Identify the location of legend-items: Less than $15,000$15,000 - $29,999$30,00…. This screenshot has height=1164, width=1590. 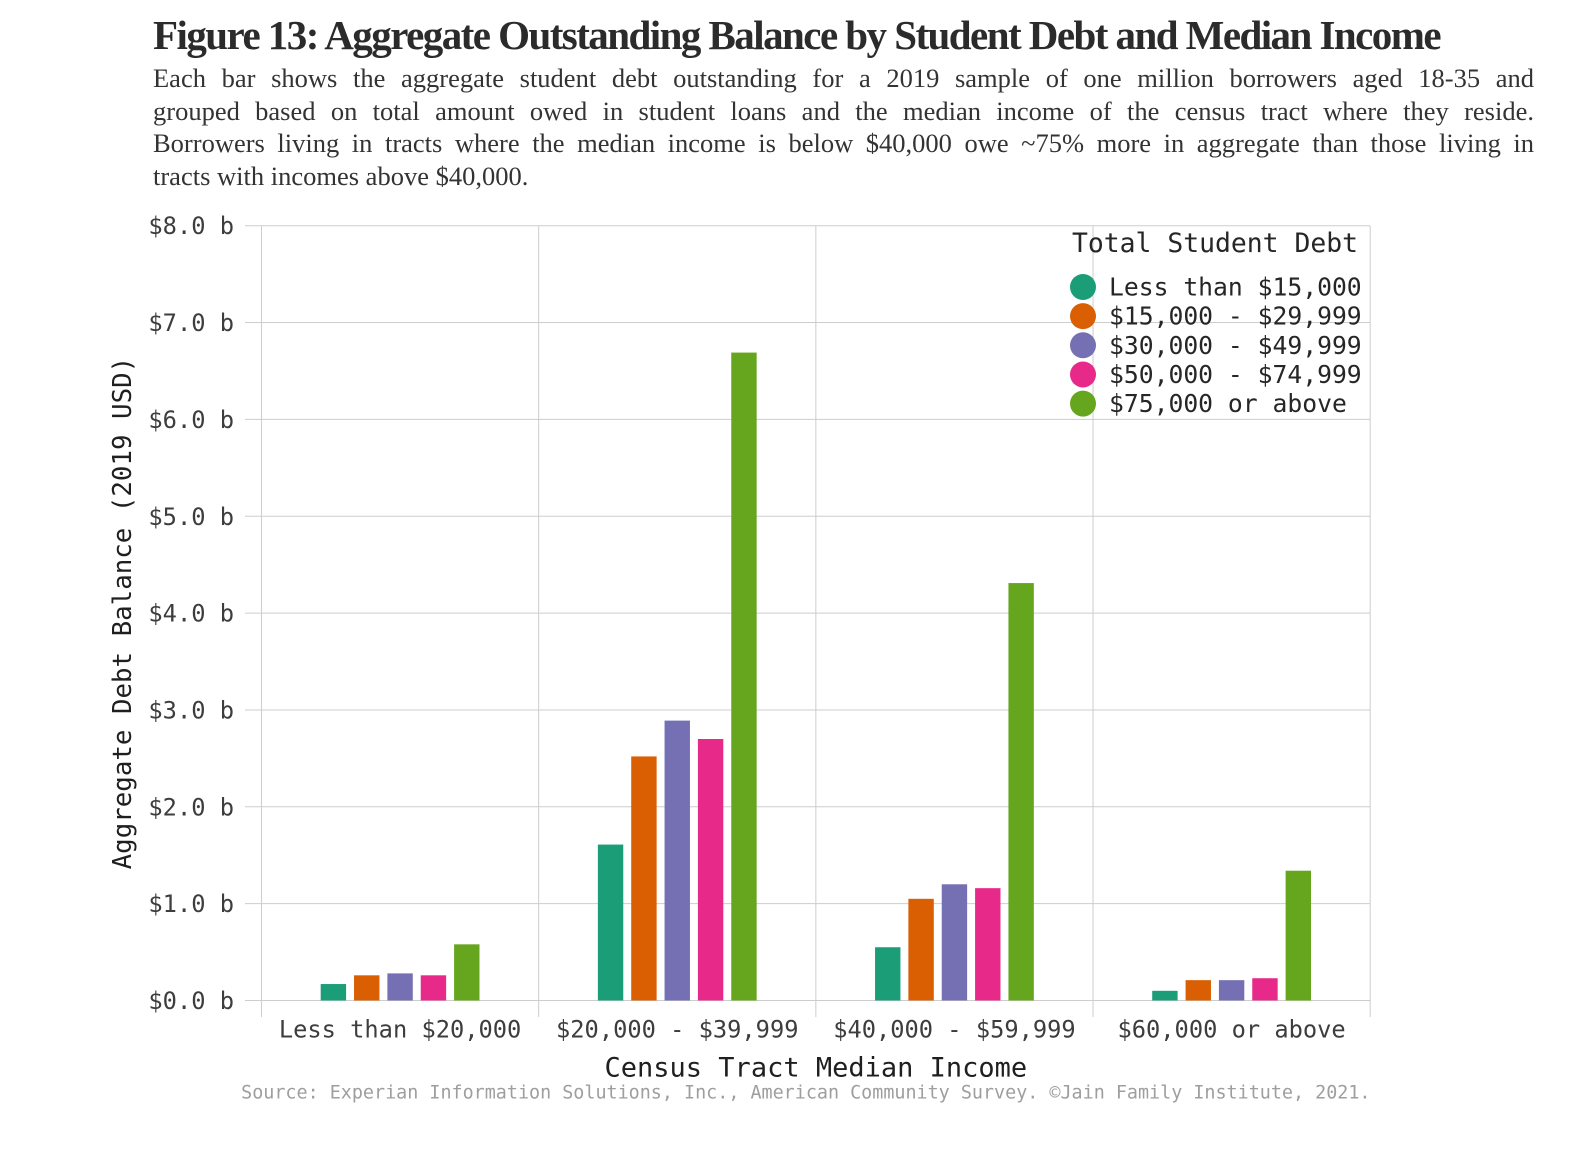
(1216, 345).